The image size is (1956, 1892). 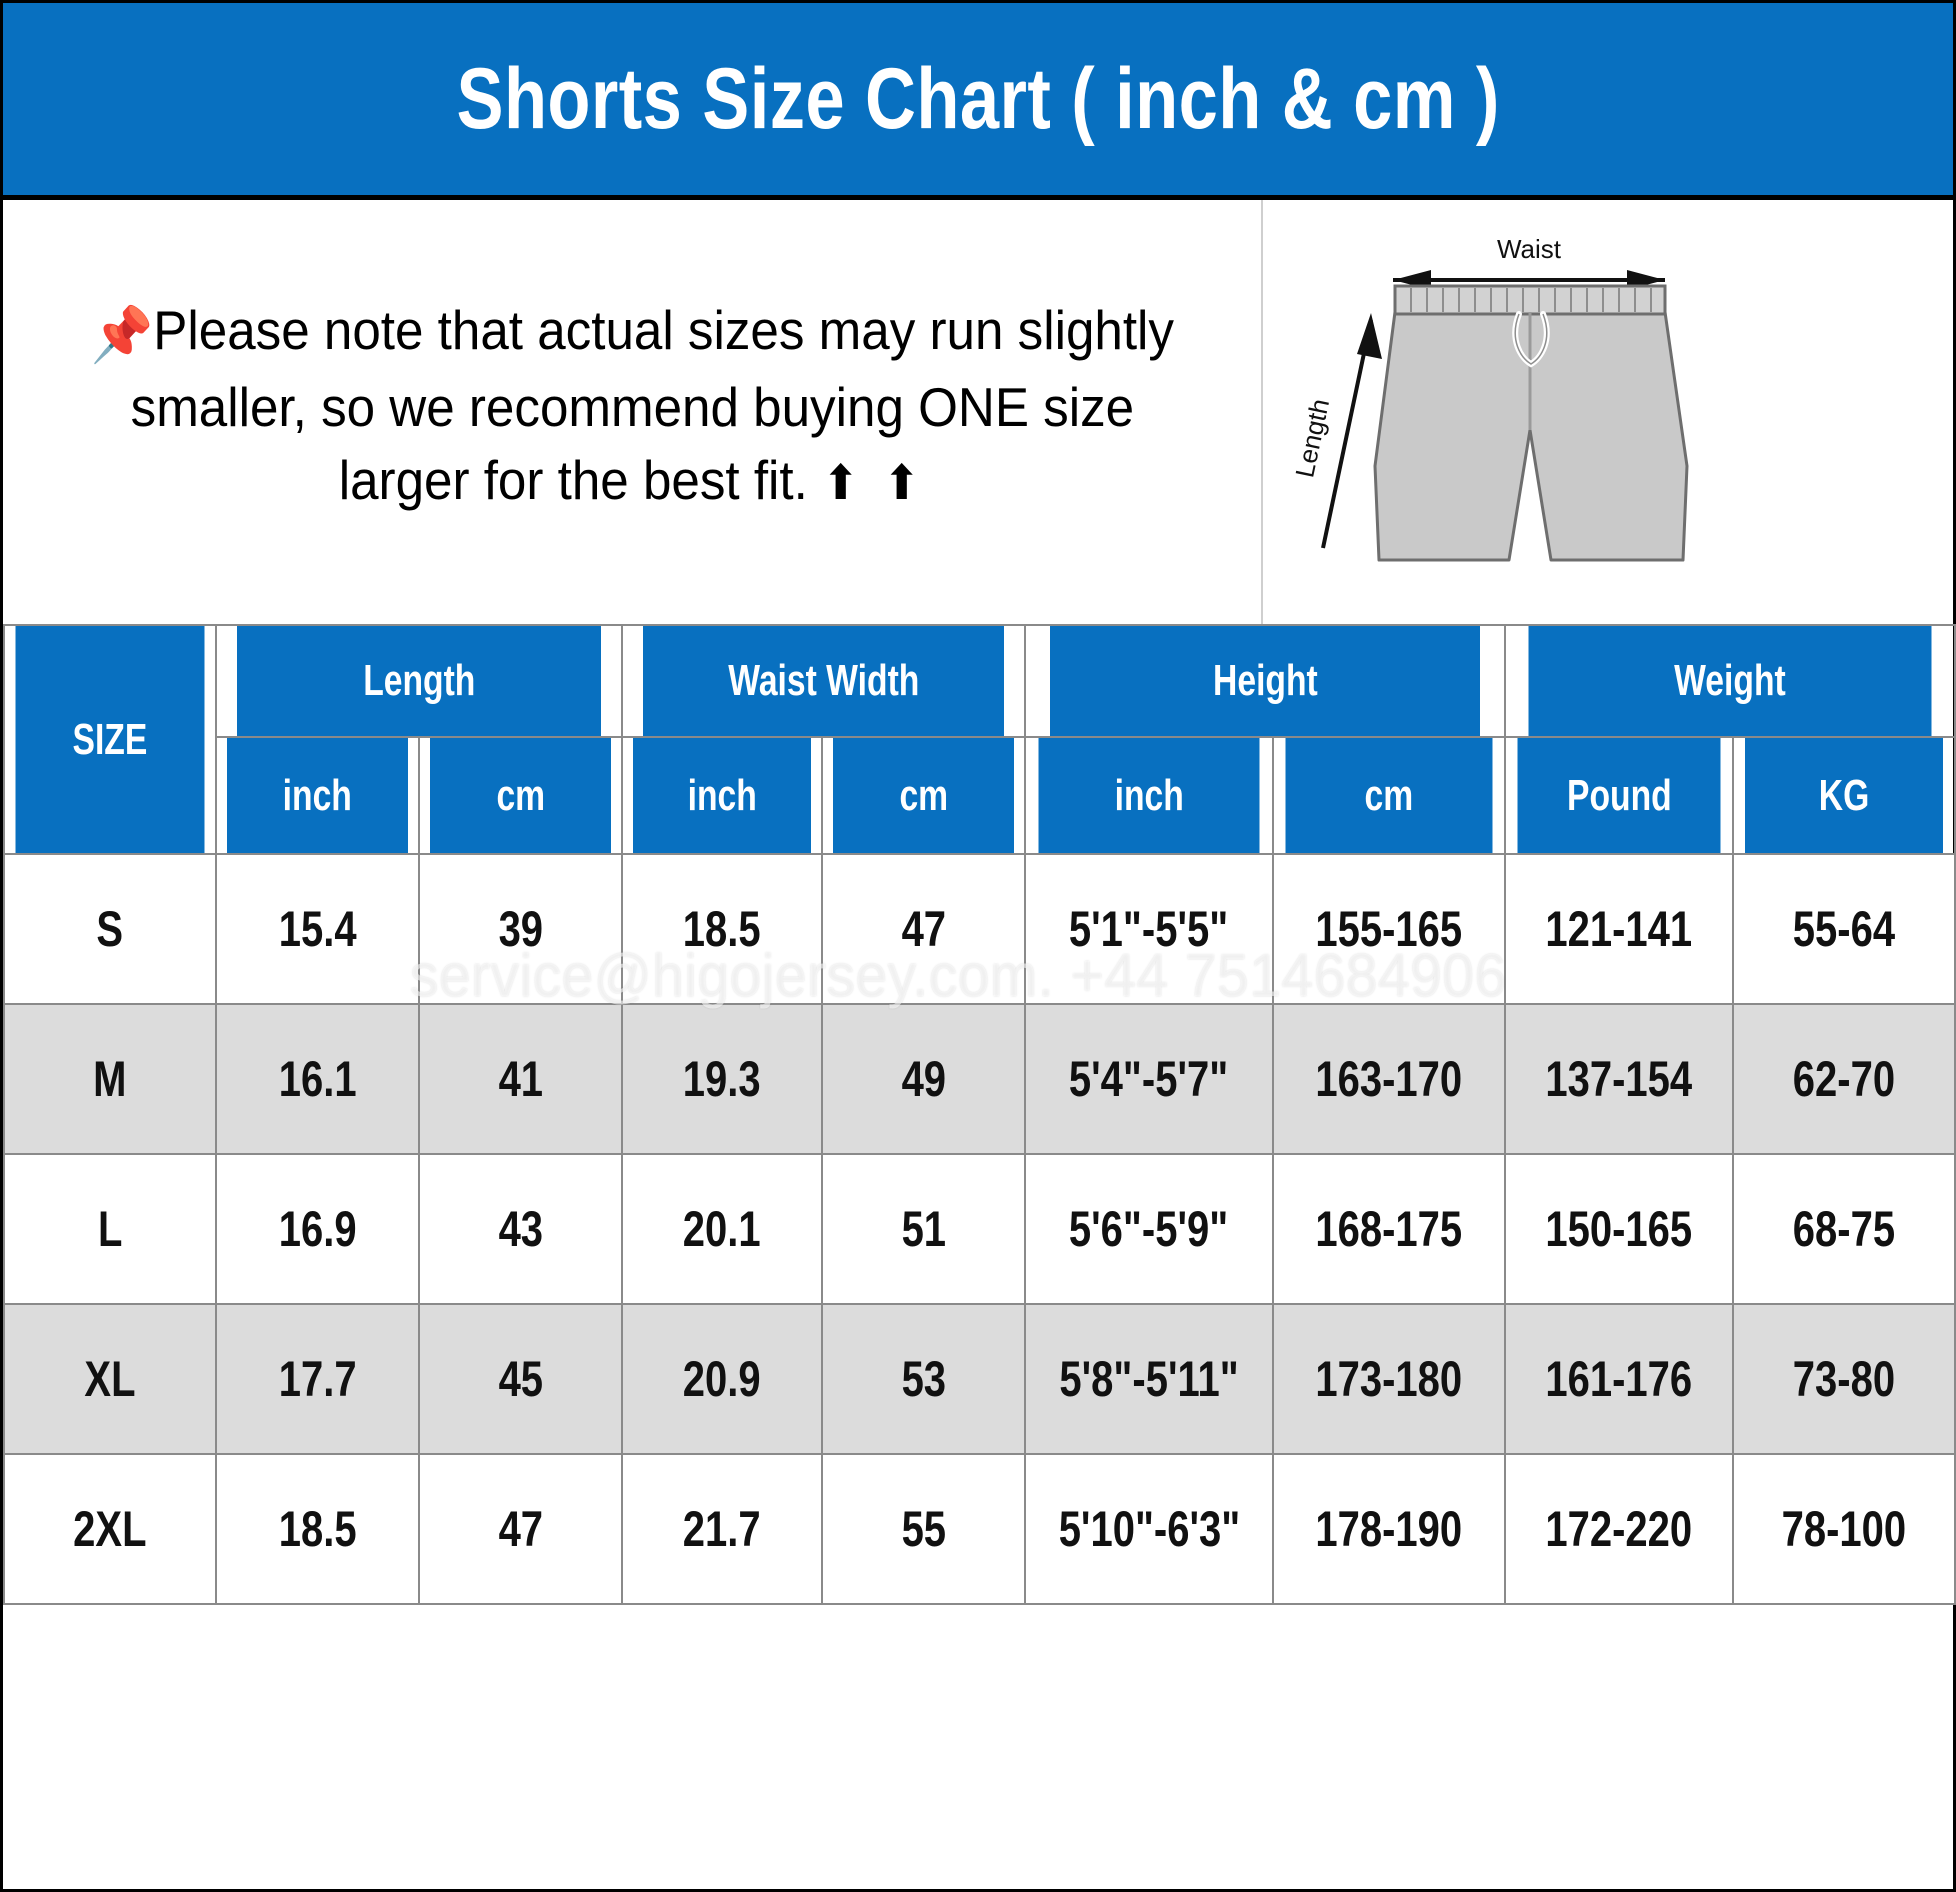 What do you see at coordinates (722, 795) in the screenshot?
I see `header-unit-waist-inch: inch` at bounding box center [722, 795].